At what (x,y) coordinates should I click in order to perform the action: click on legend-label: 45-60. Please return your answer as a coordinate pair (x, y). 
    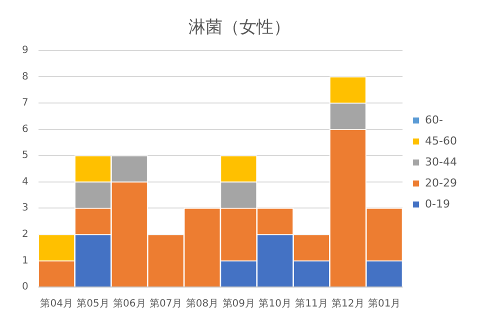
    Looking at the image, I should click on (441, 141).